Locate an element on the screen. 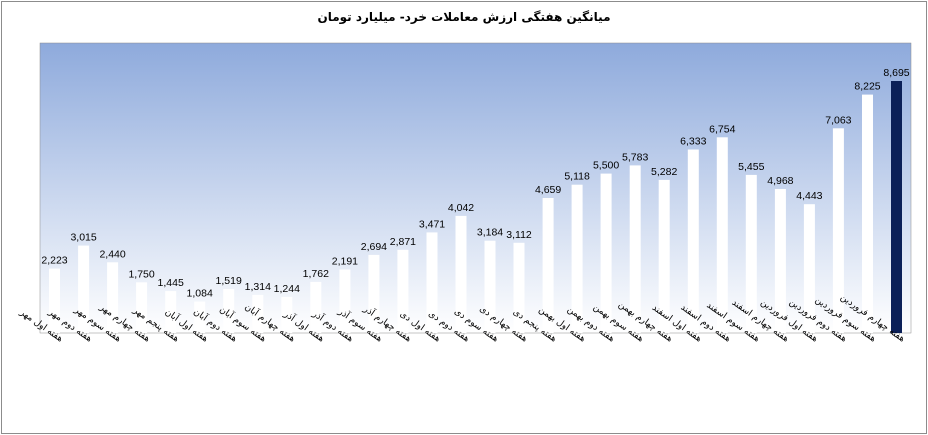 The width and height of the screenshot is (928, 435). value-label-26: 4,968 is located at coordinates (780, 181).